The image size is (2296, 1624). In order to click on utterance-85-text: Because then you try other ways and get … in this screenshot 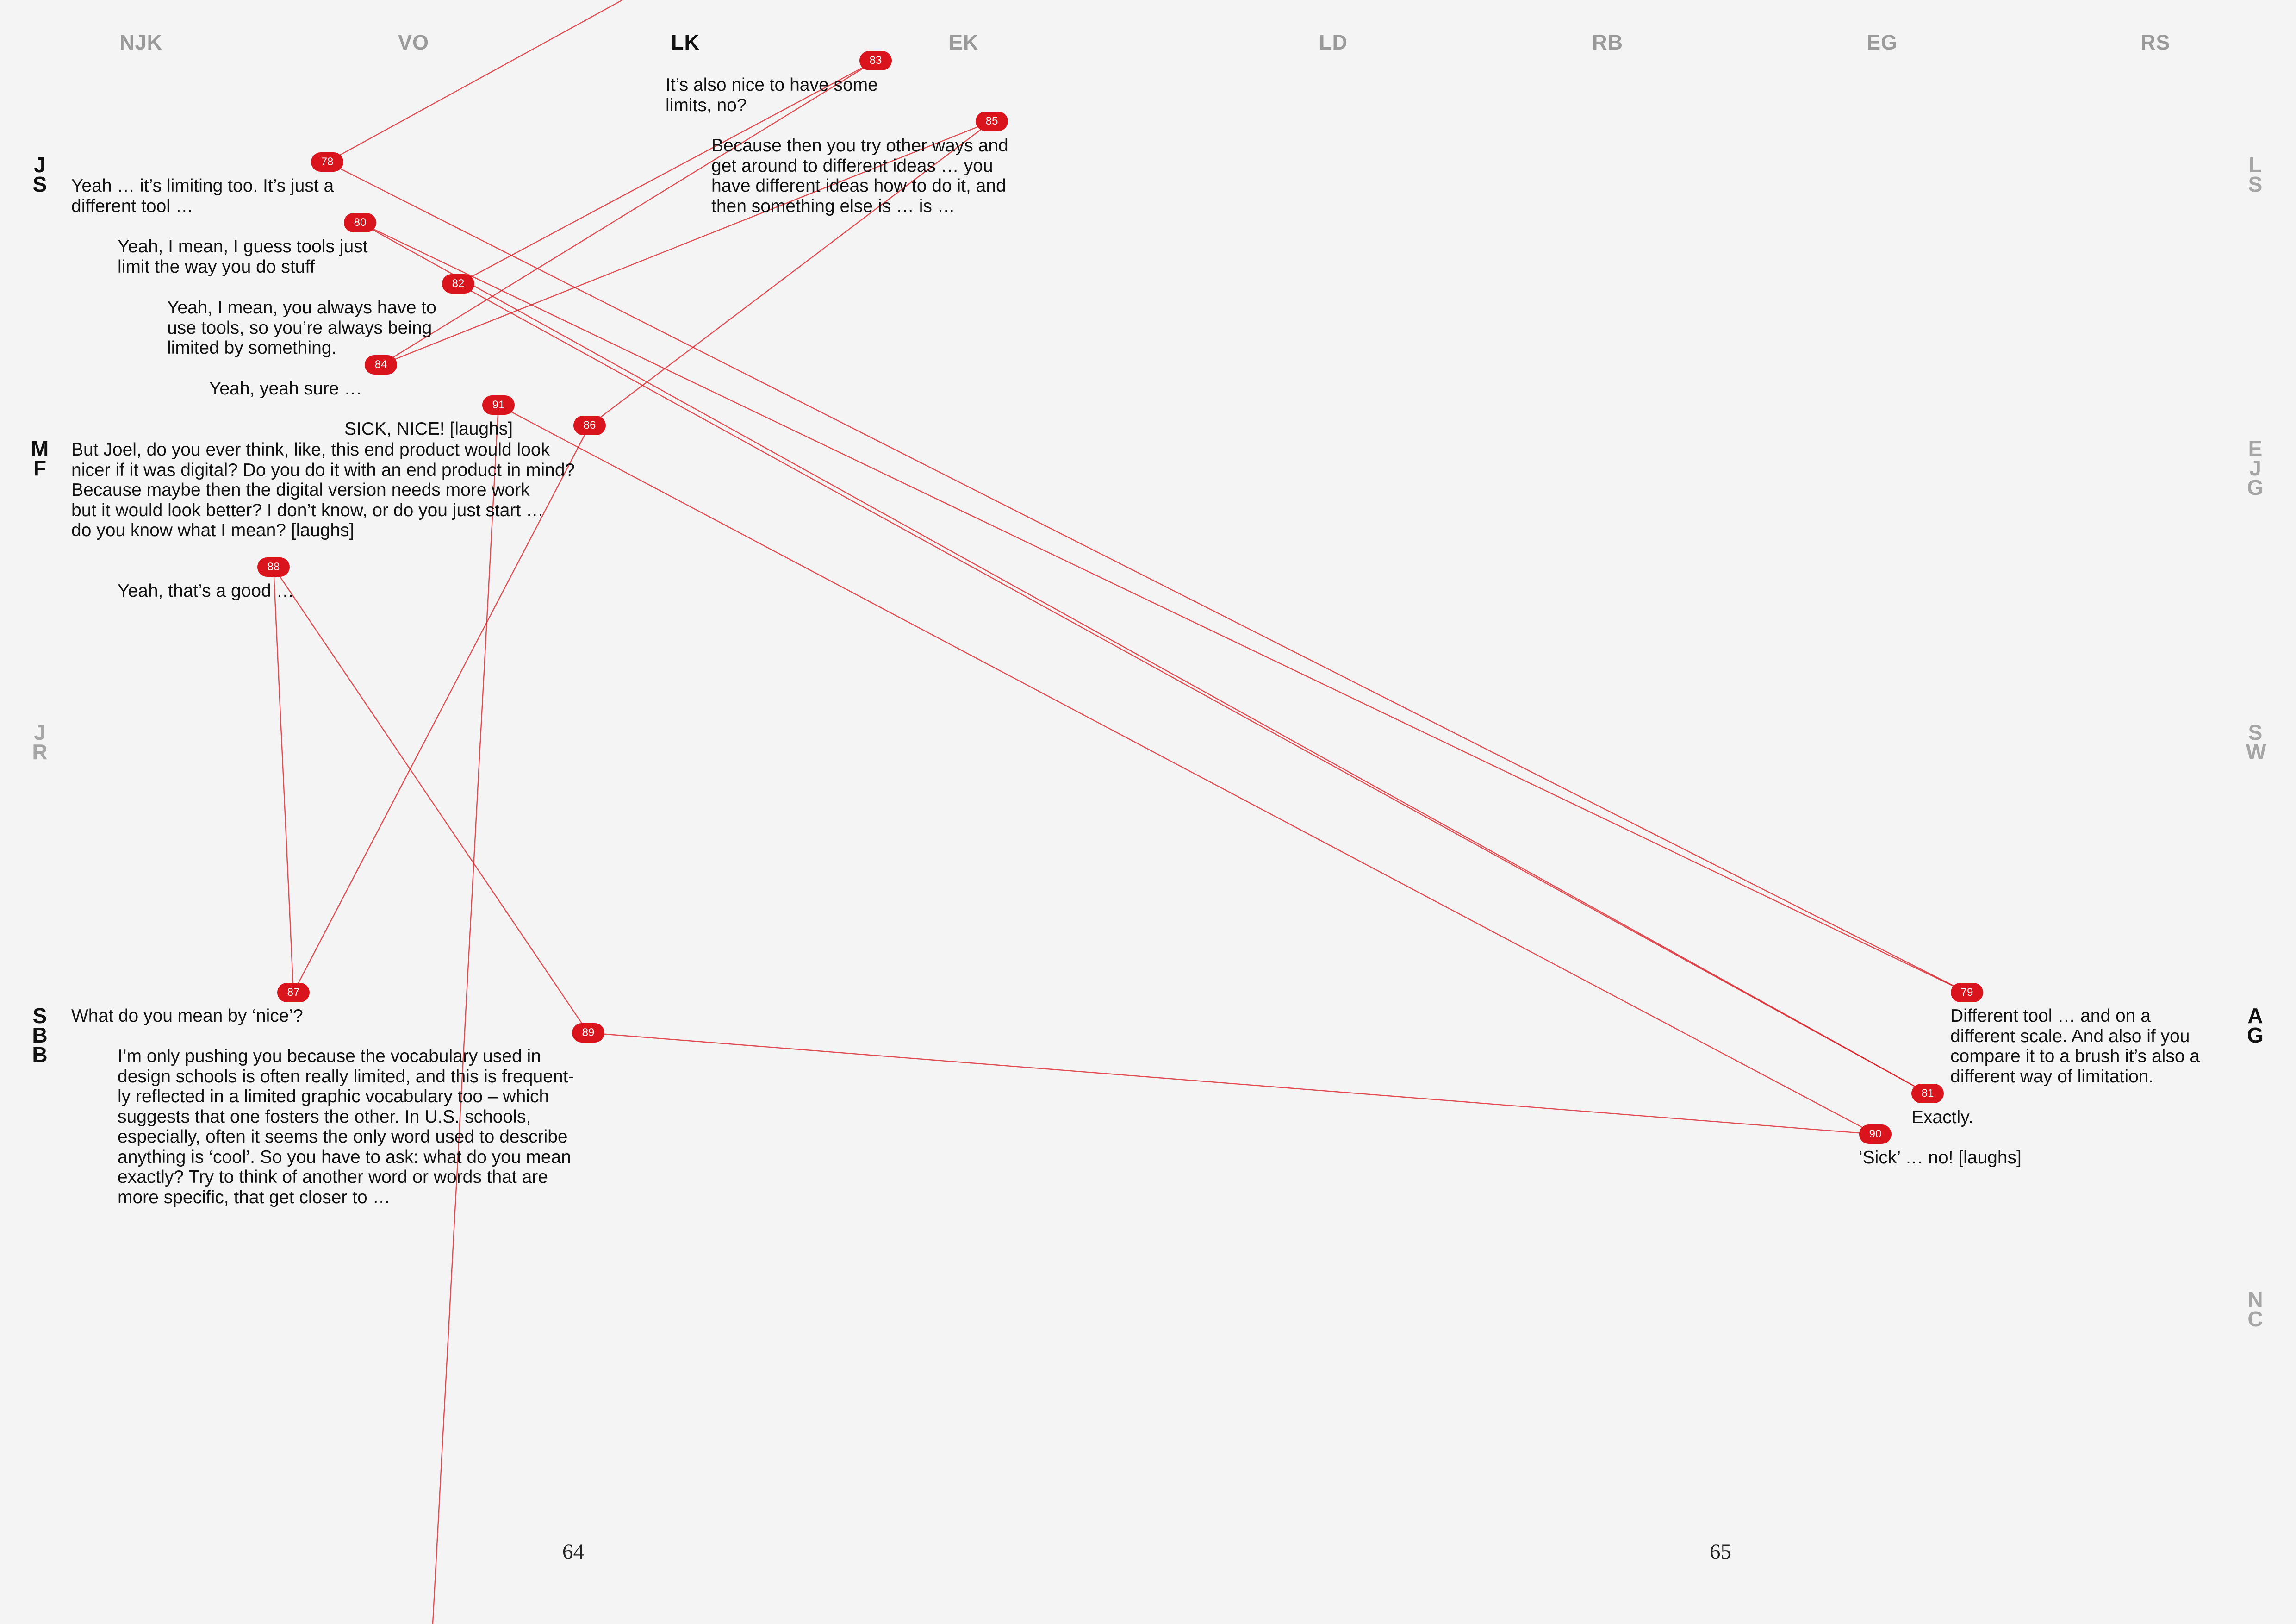, I will do `click(859, 176)`.